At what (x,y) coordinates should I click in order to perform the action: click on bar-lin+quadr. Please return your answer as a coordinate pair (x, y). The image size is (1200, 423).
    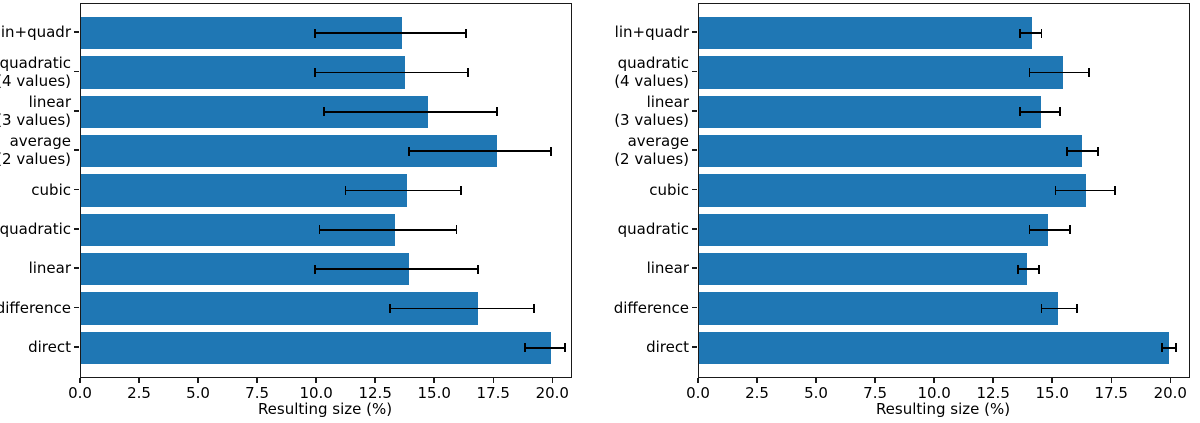
    Looking at the image, I should click on (865, 33).